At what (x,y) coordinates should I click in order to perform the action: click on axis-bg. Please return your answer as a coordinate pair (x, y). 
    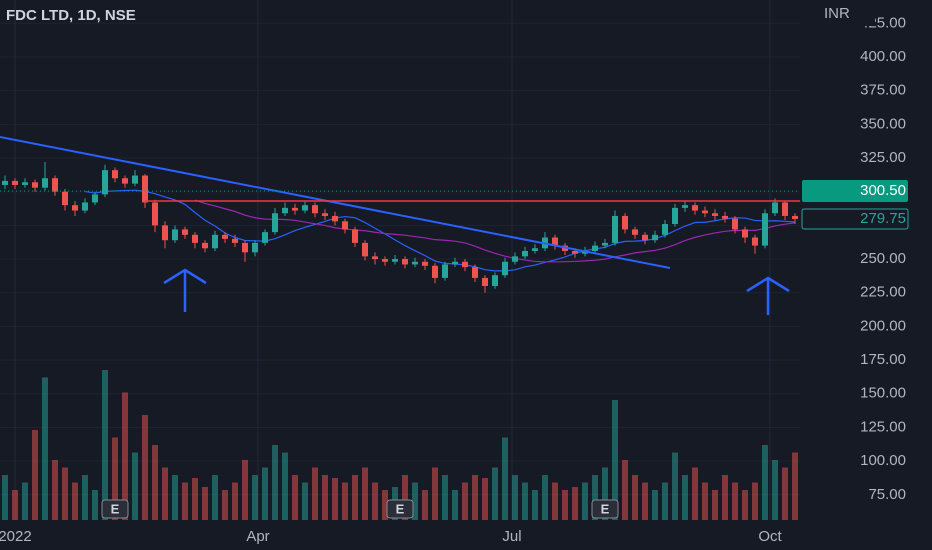
    Looking at the image, I should click on (866, 275).